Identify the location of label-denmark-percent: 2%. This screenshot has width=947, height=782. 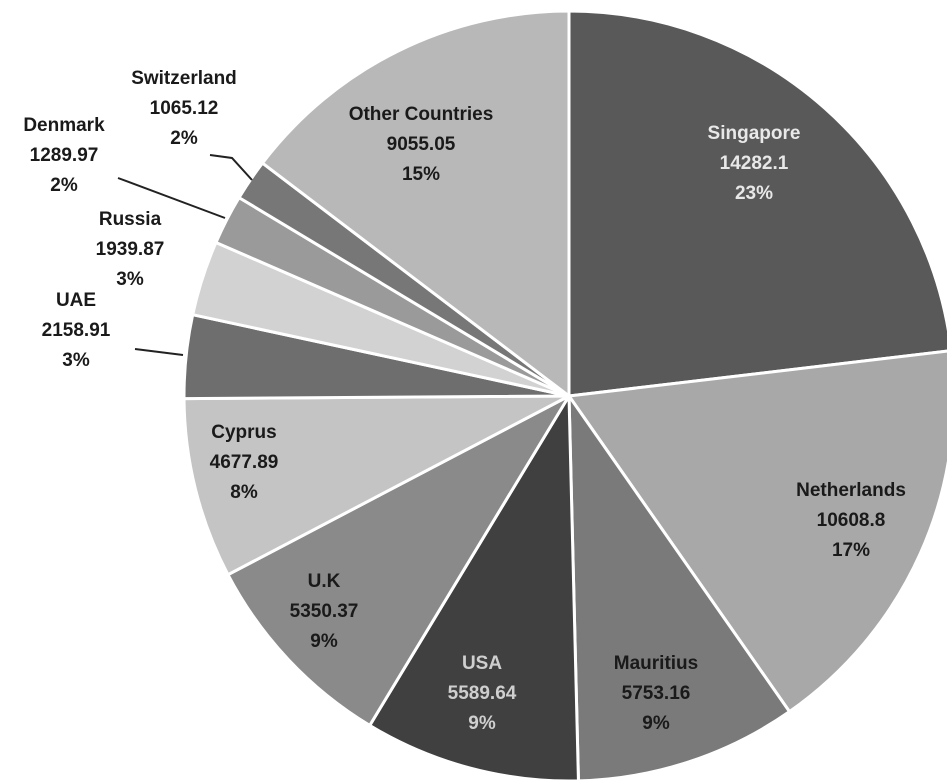
(64, 185).